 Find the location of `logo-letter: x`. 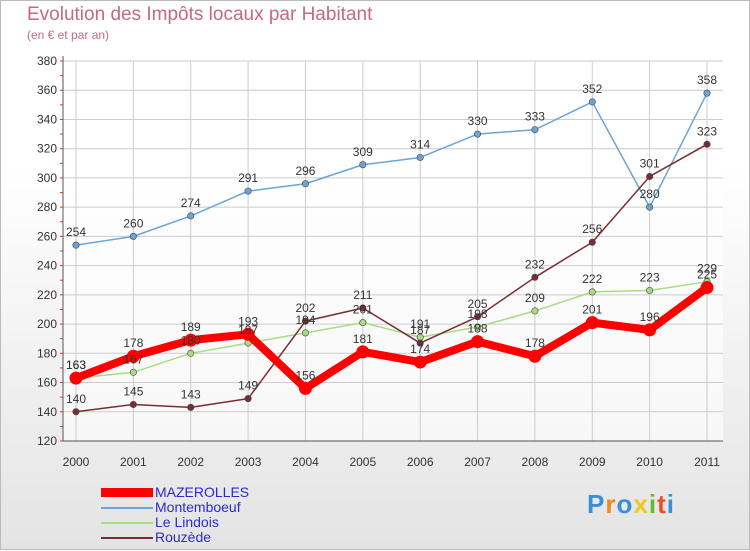

logo-letter: x is located at coordinates (641, 504).